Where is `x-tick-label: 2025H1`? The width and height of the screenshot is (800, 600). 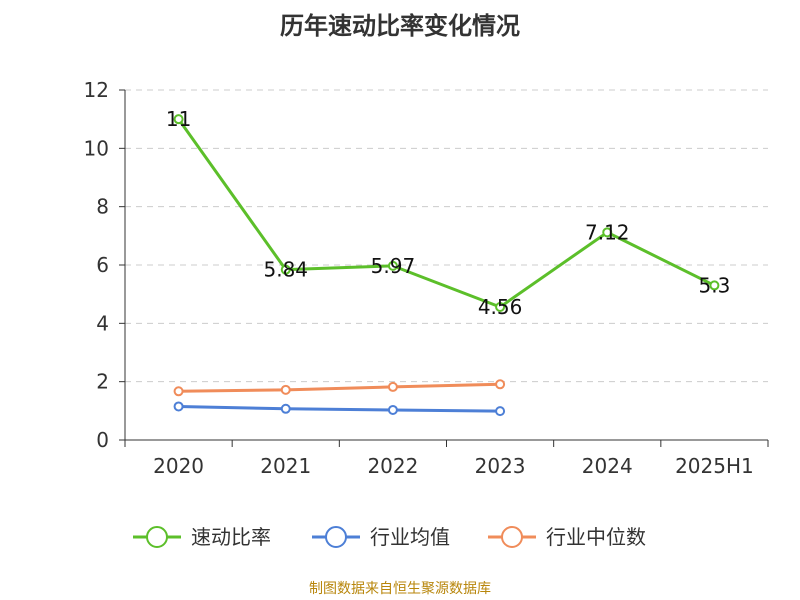 x-tick-label: 2025H1 is located at coordinates (714, 466).